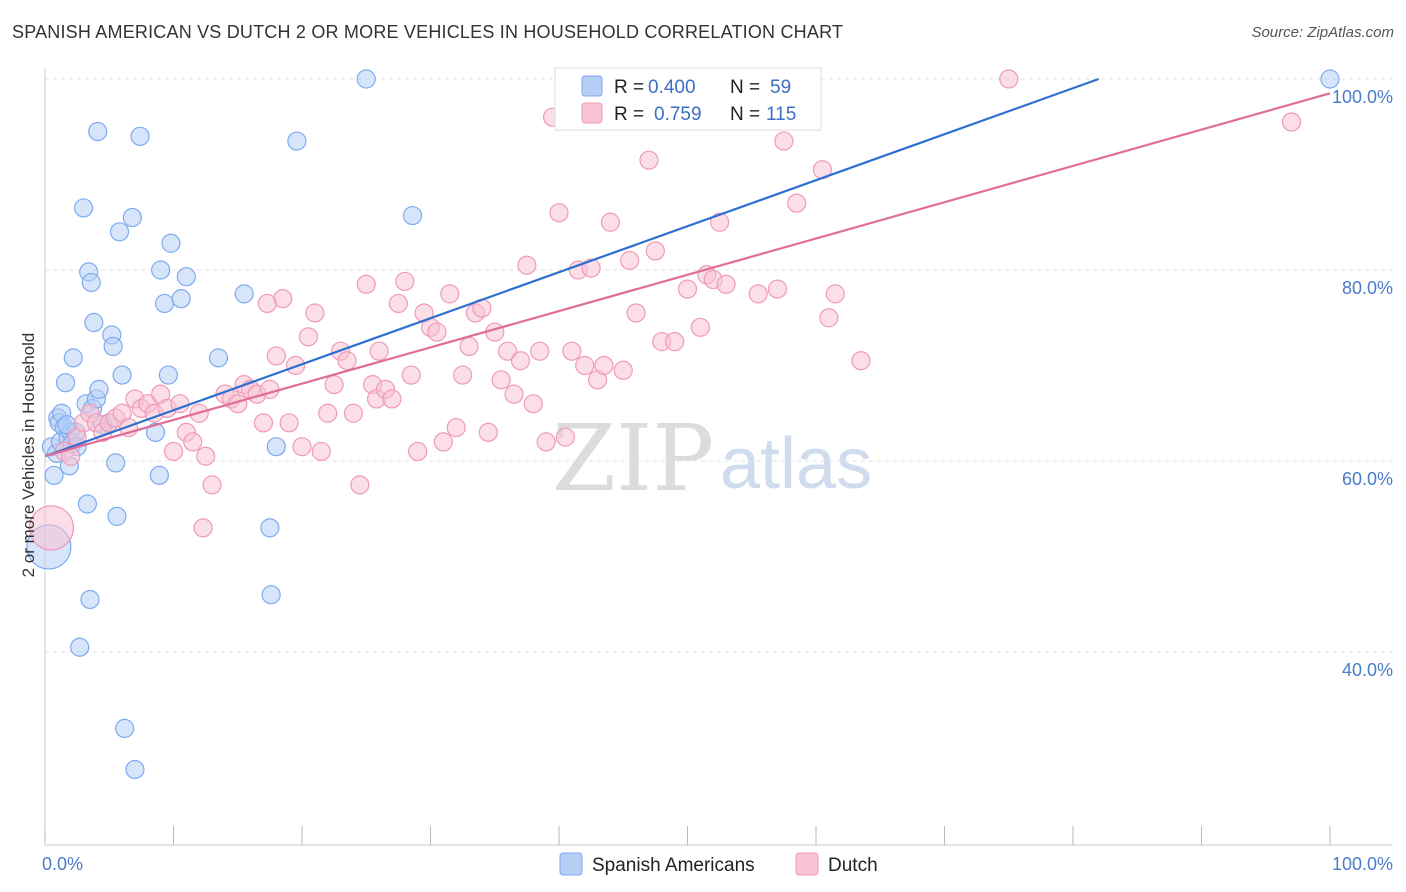 This screenshot has width=1406, height=892. I want to click on stats-legend: R = 0.400 N = 59 R = 0.759 N = 115, so click(688, 99).